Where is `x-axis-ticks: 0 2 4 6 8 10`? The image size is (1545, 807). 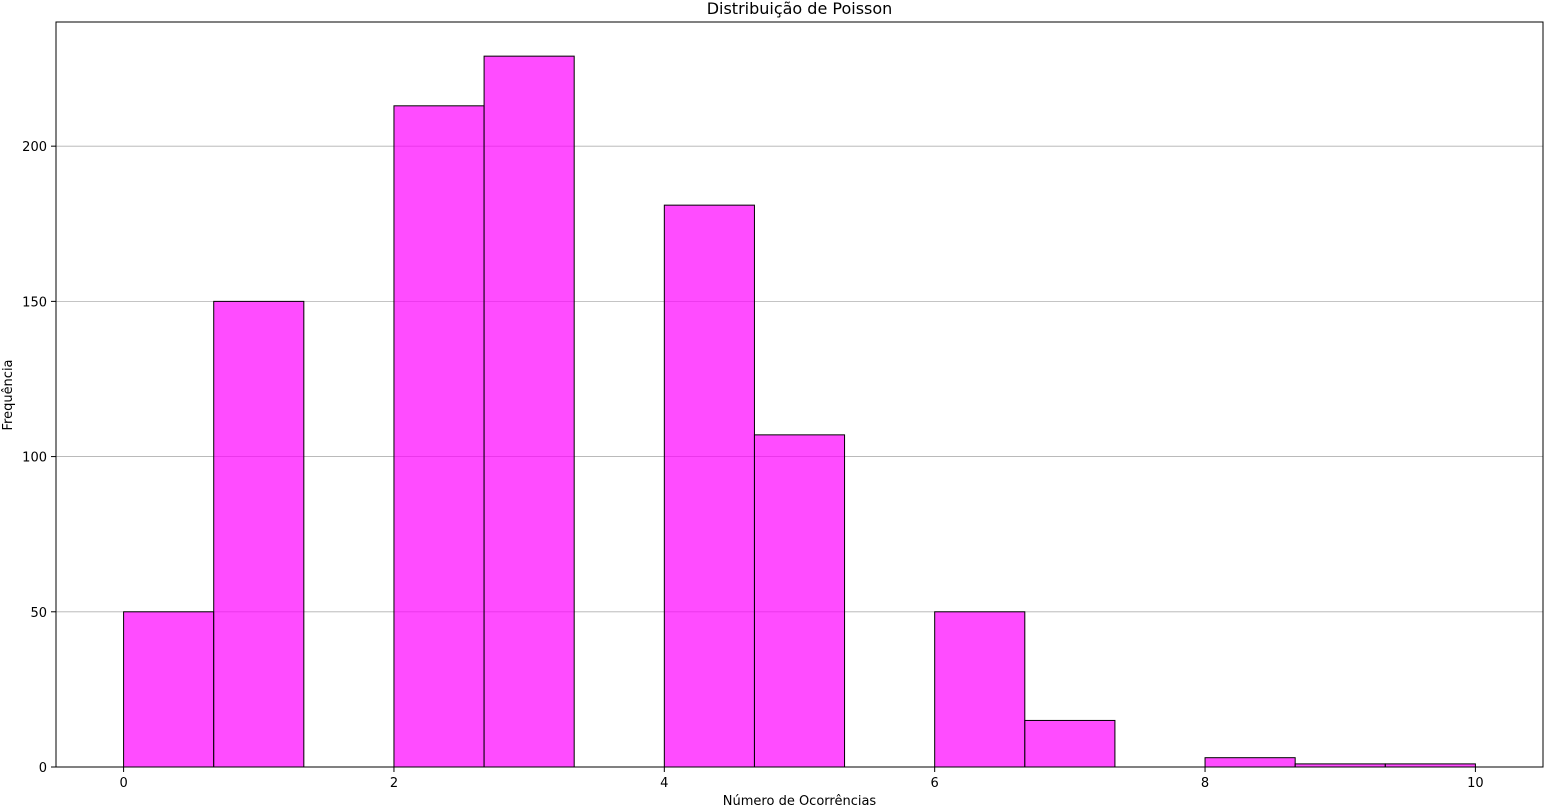 x-axis-ticks: 0 2 4 6 8 10 is located at coordinates (801, 779).